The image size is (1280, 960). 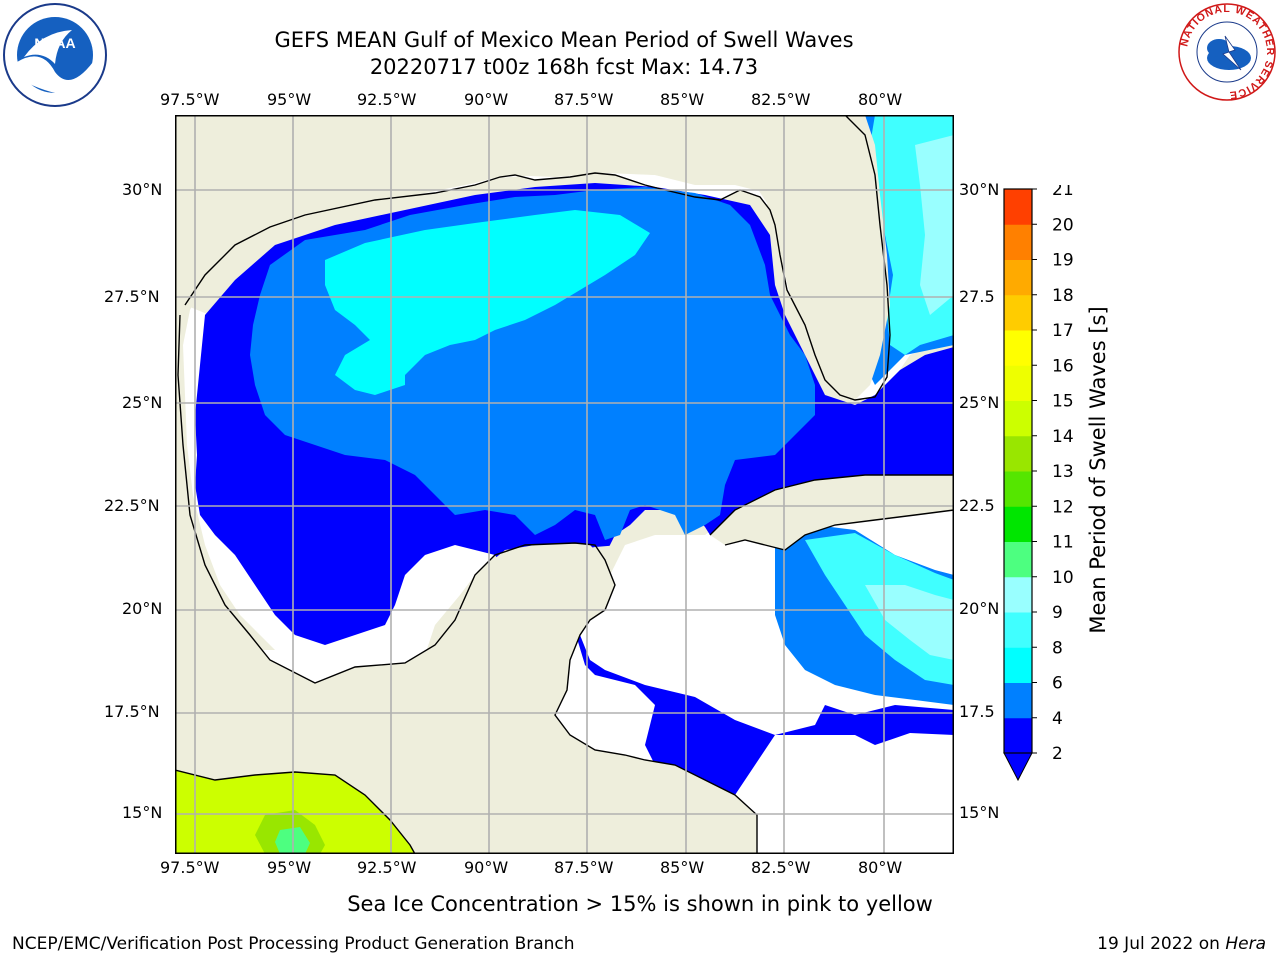 I want to click on lat-tick-left-17-5n: 17.5°N, so click(x=132, y=711).